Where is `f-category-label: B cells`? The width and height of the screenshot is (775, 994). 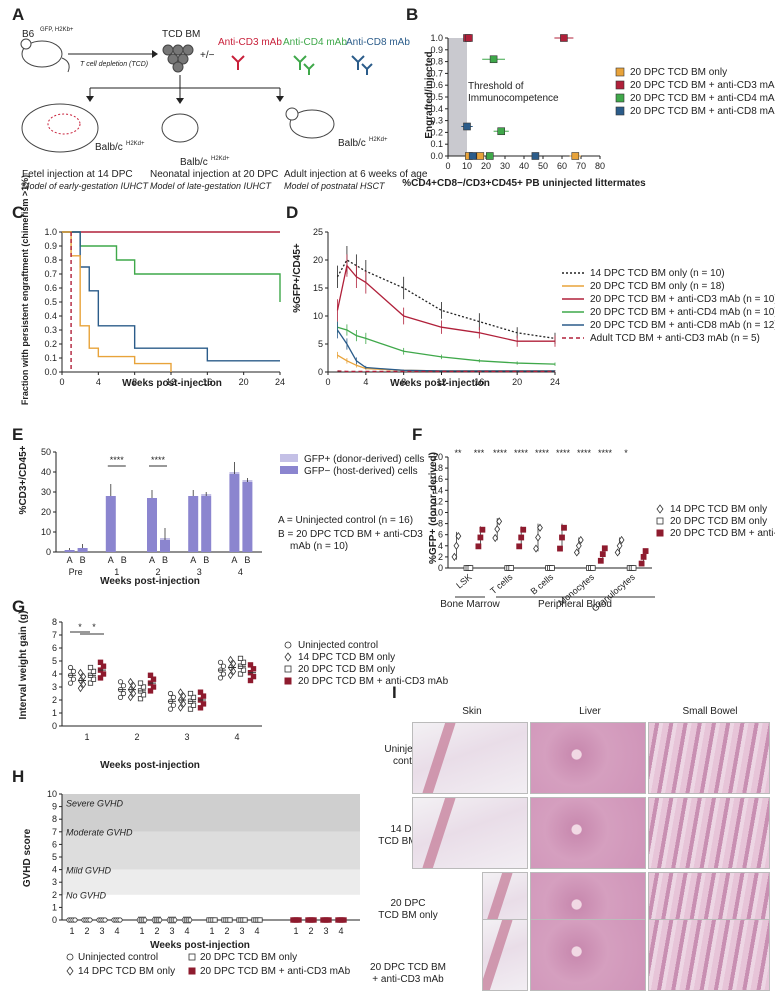 f-category-label: B cells is located at coordinates (542, 584).